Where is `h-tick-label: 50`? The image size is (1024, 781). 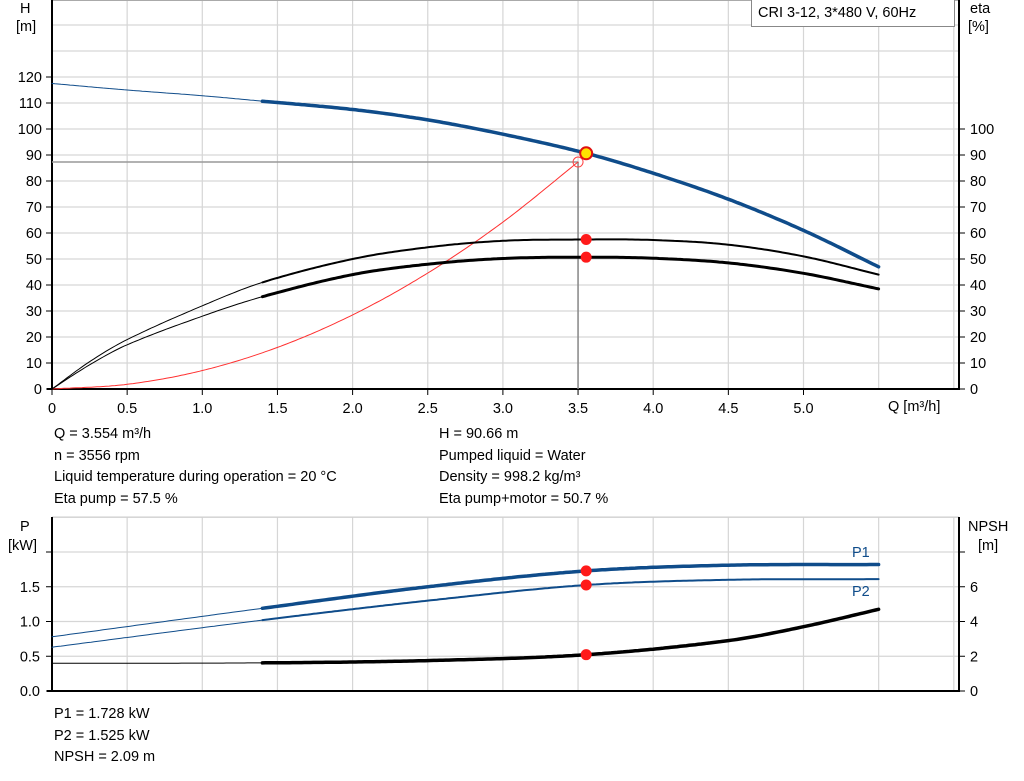
h-tick-label: 50 is located at coordinates (34, 260).